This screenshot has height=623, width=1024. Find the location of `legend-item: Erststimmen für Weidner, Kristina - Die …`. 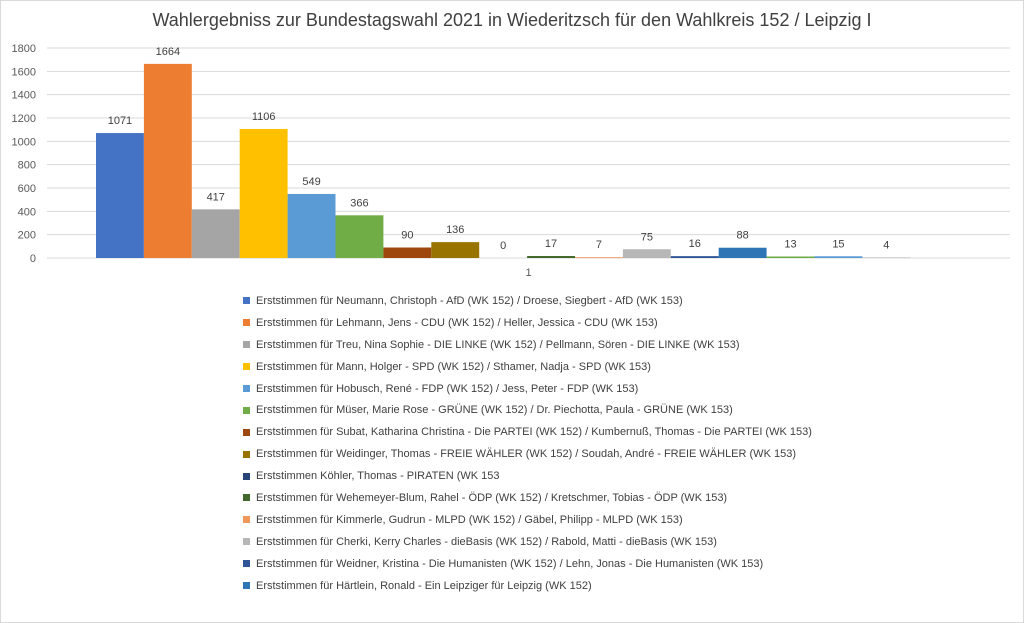

legend-item: Erststimmen für Weidner, Kristina - Die … is located at coordinates (623, 564).